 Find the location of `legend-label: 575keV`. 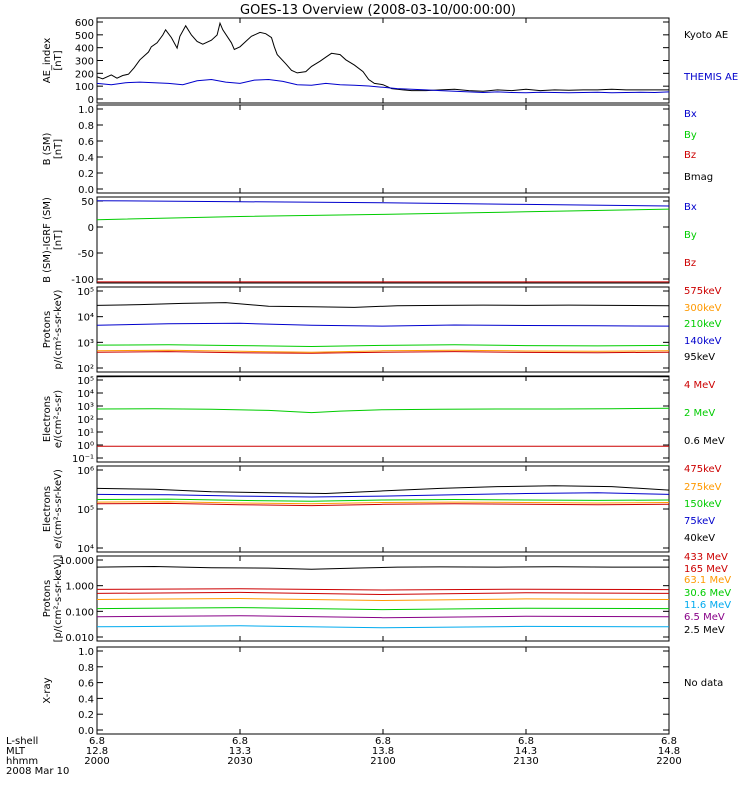

legend-label: 575keV is located at coordinates (703, 291).